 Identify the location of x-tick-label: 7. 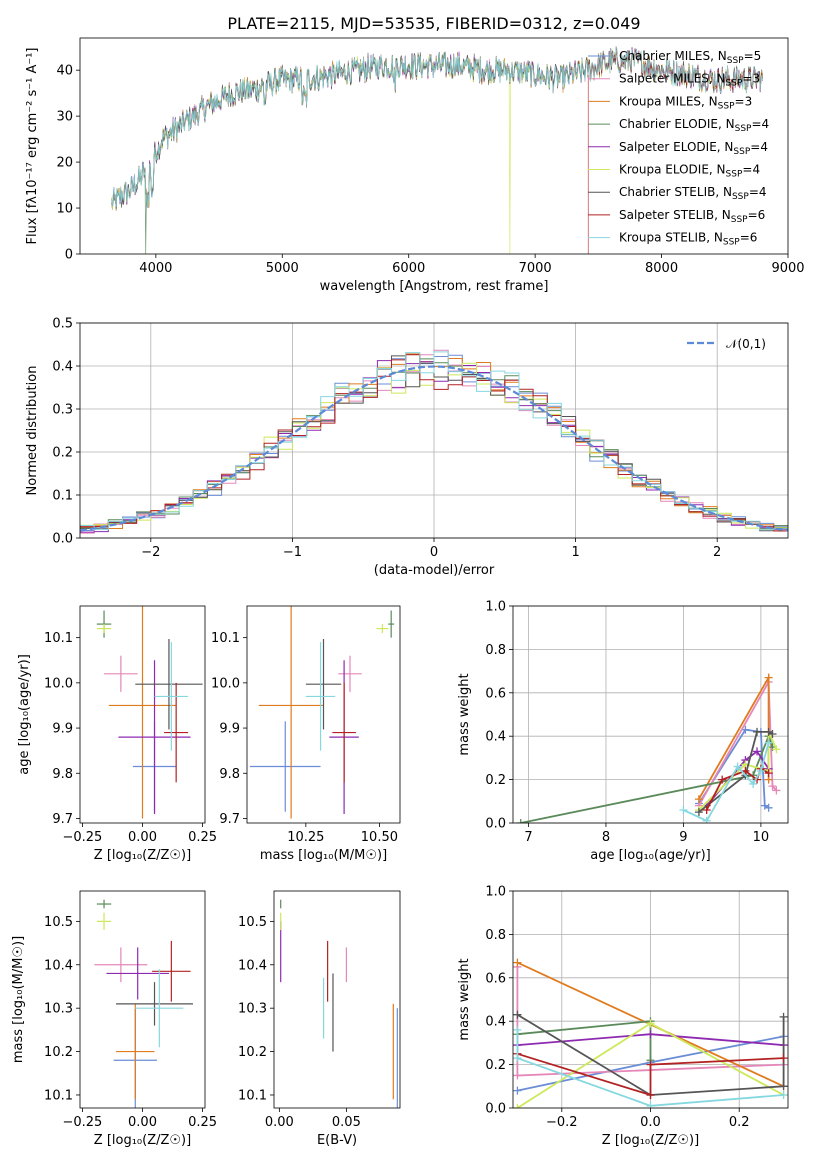
(528, 837).